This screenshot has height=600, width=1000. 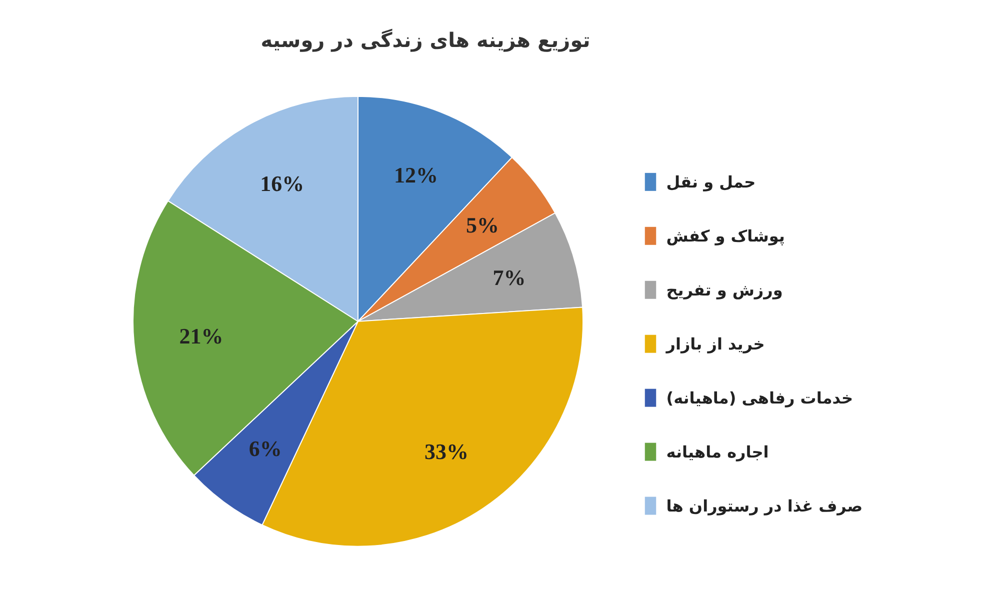 I want to click on data-label: 7%, so click(x=509, y=277).